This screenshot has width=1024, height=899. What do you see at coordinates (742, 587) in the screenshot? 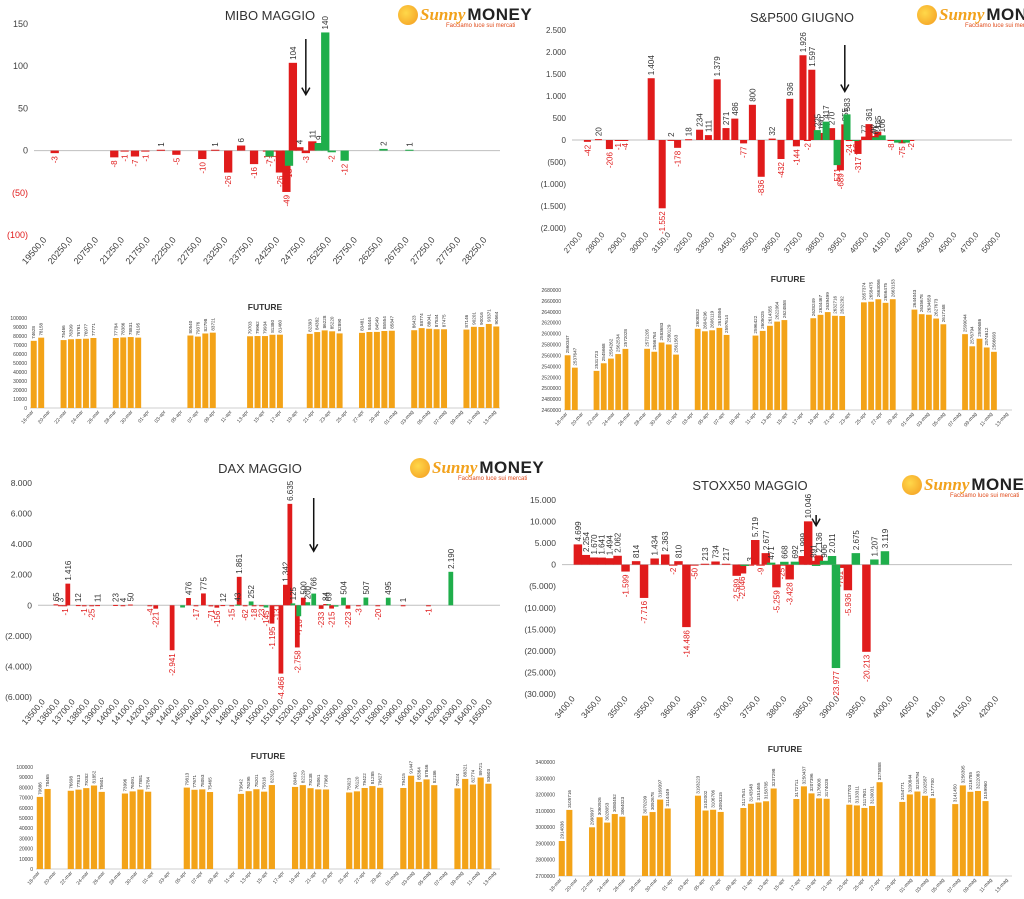
I see `bar-value-label: -2.046` at bounding box center [742, 587].